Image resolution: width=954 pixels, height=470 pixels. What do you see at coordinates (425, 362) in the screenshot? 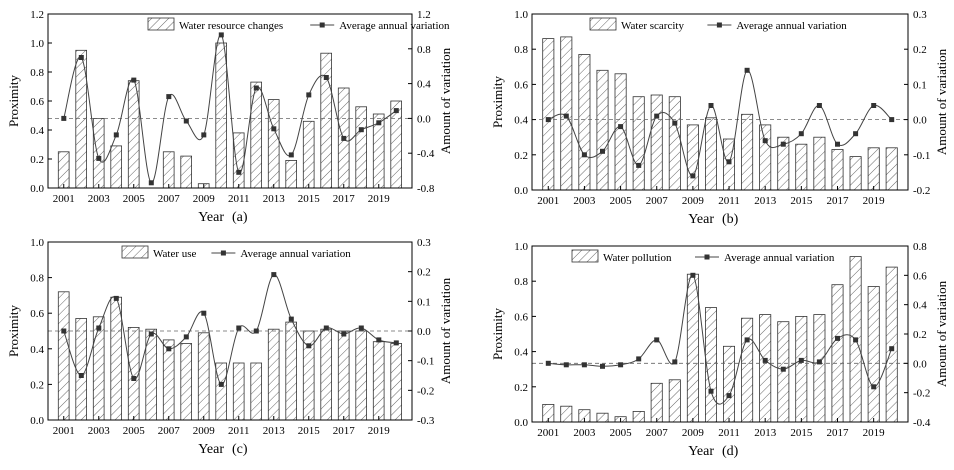
I see `right-tick-label: -0.1` at bounding box center [425, 362].